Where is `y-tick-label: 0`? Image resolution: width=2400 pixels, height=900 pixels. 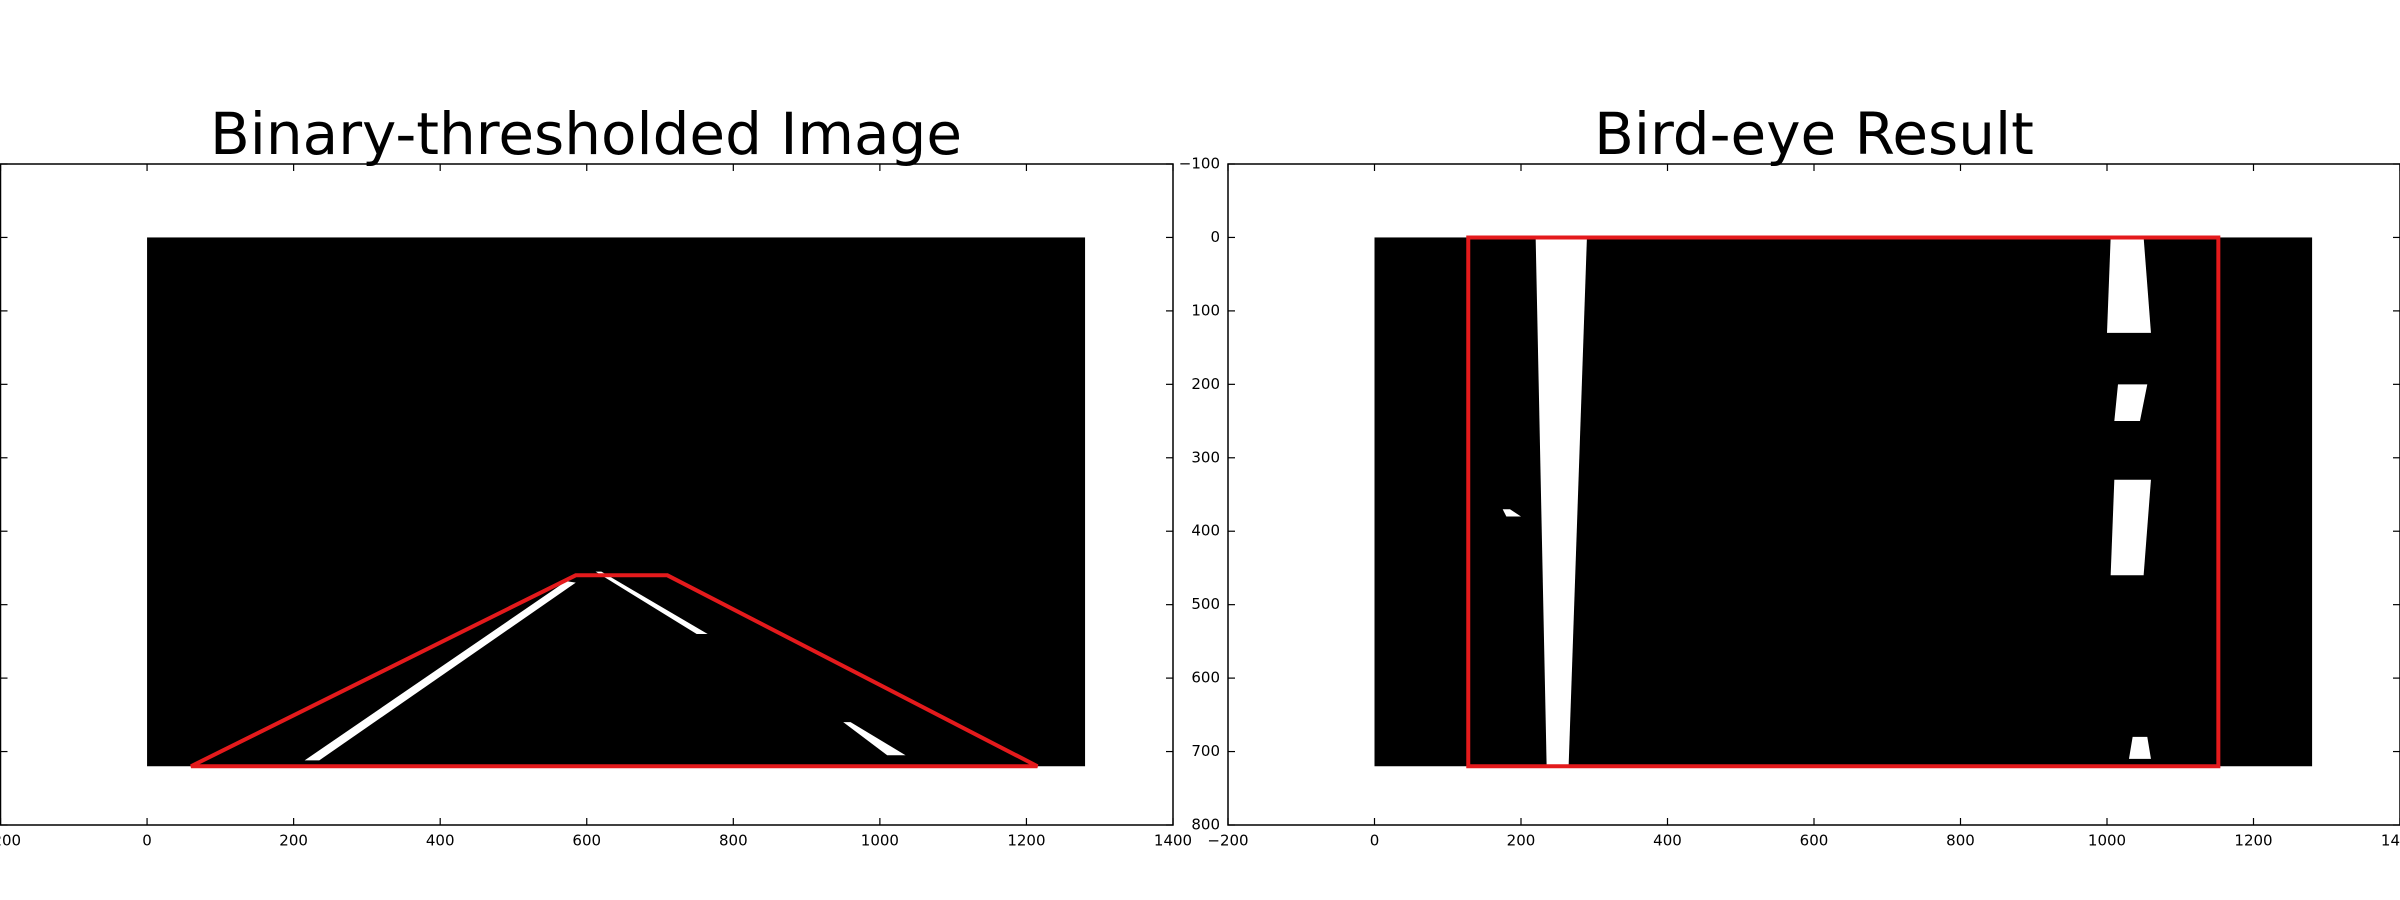 y-tick-label: 0 is located at coordinates (1215, 237).